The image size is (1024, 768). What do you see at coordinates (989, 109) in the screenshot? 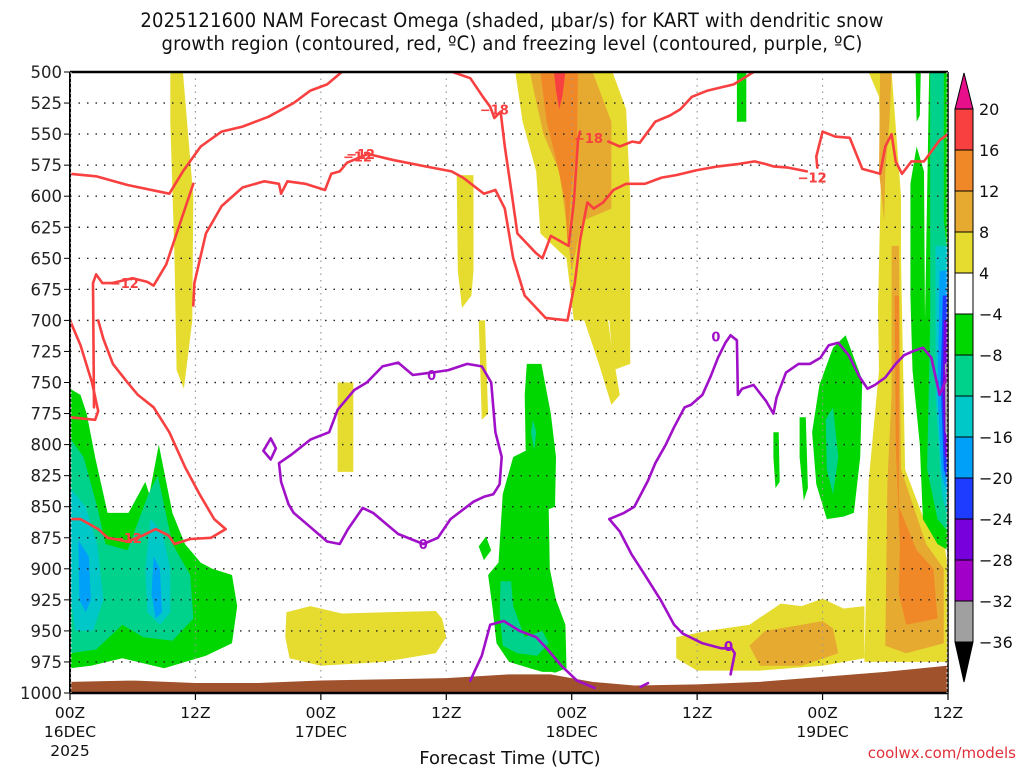
I see `colorbar-label: 20` at bounding box center [989, 109].